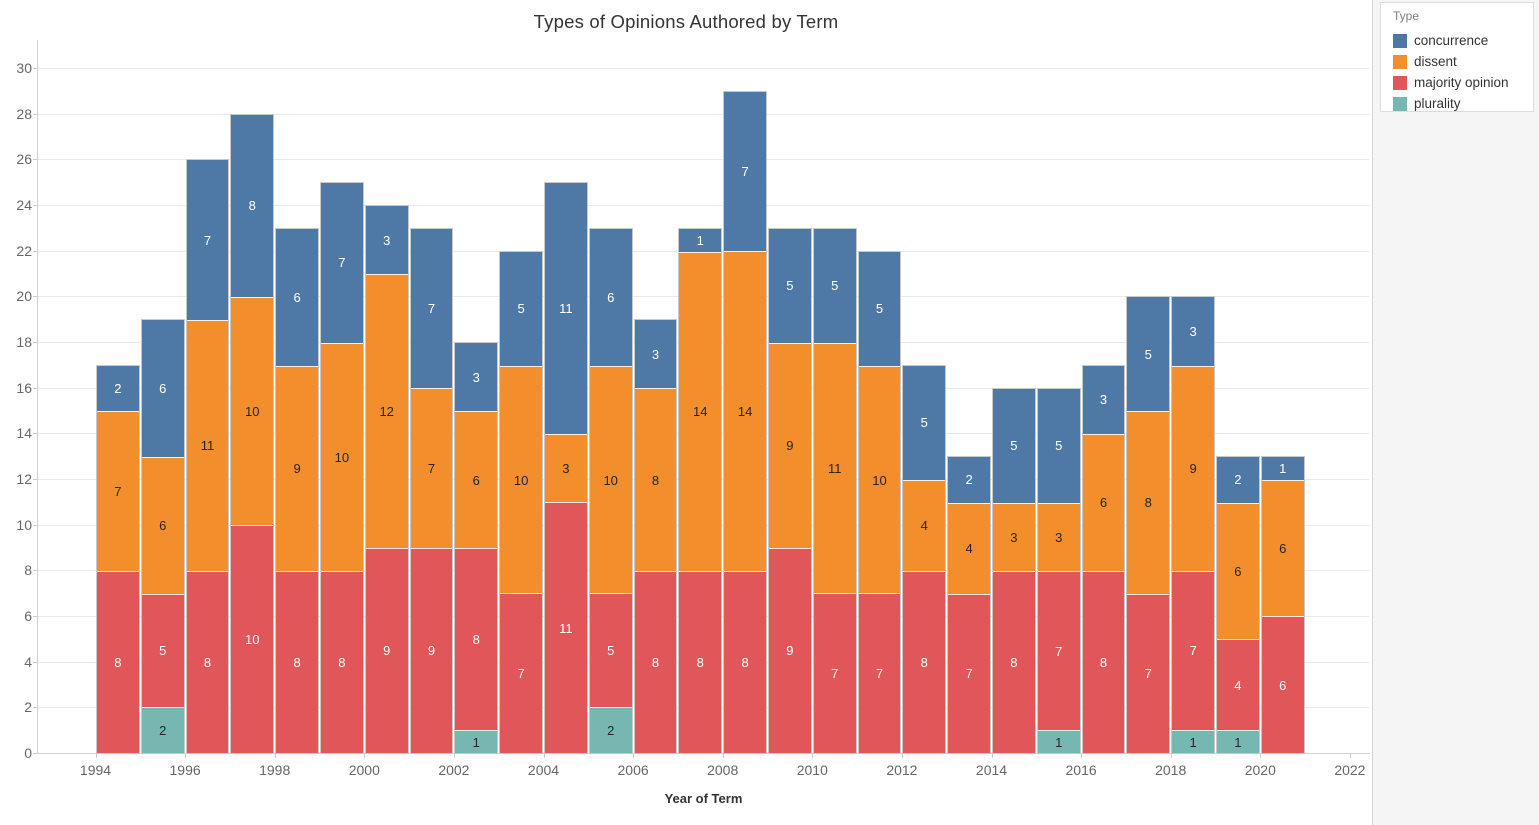 The height and width of the screenshot is (825, 1539). I want to click on bar-1996: 8 11 7, so click(207, 456).